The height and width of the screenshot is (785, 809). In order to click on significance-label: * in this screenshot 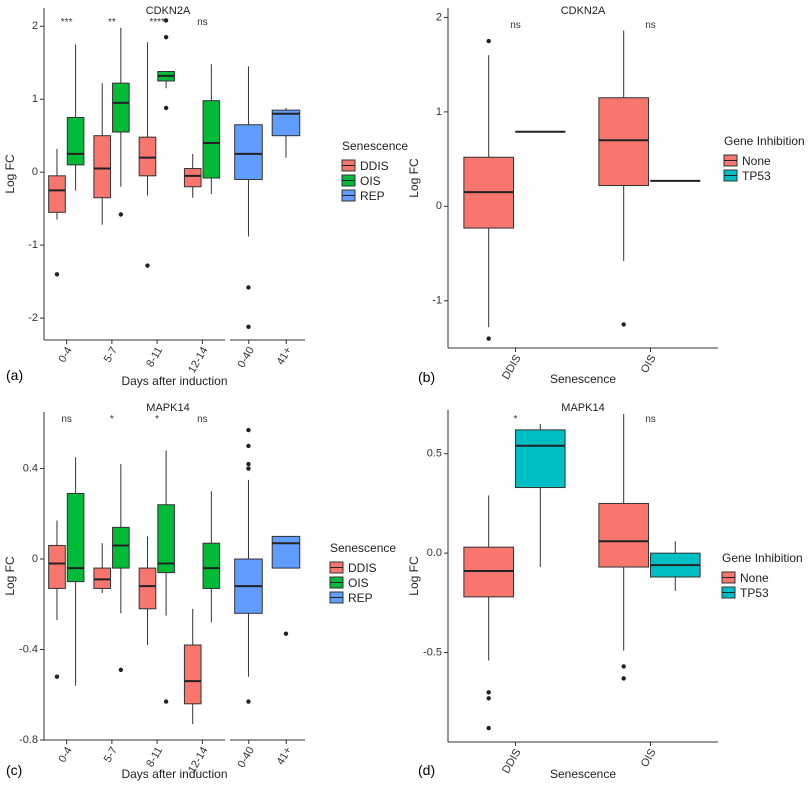, I will do `click(516, 419)`.